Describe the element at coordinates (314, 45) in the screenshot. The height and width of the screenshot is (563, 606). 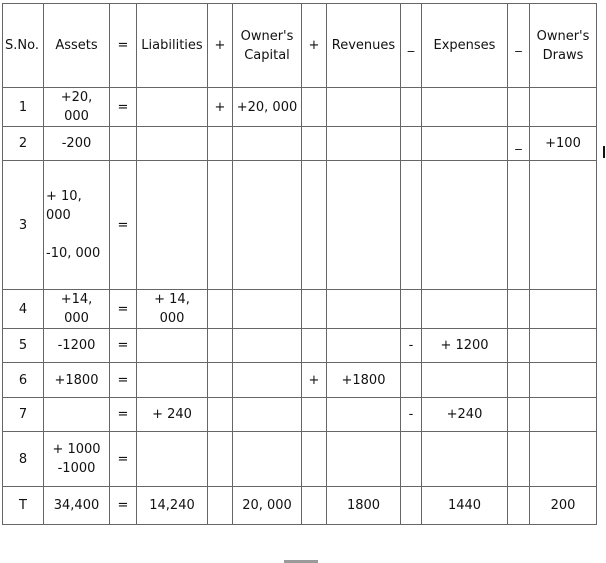
I see `header-cell-op3: +` at that location.